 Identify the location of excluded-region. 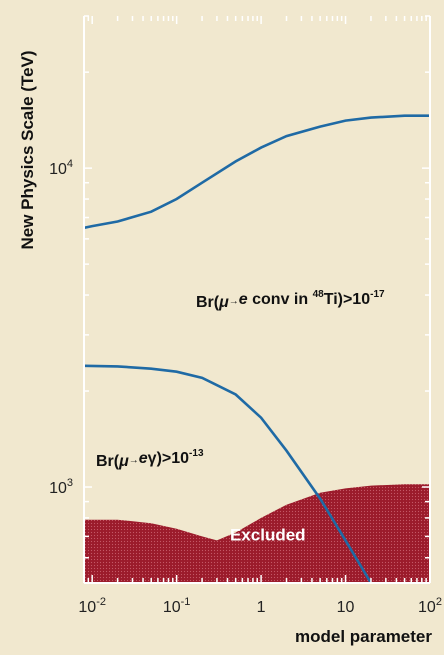
(257, 533).